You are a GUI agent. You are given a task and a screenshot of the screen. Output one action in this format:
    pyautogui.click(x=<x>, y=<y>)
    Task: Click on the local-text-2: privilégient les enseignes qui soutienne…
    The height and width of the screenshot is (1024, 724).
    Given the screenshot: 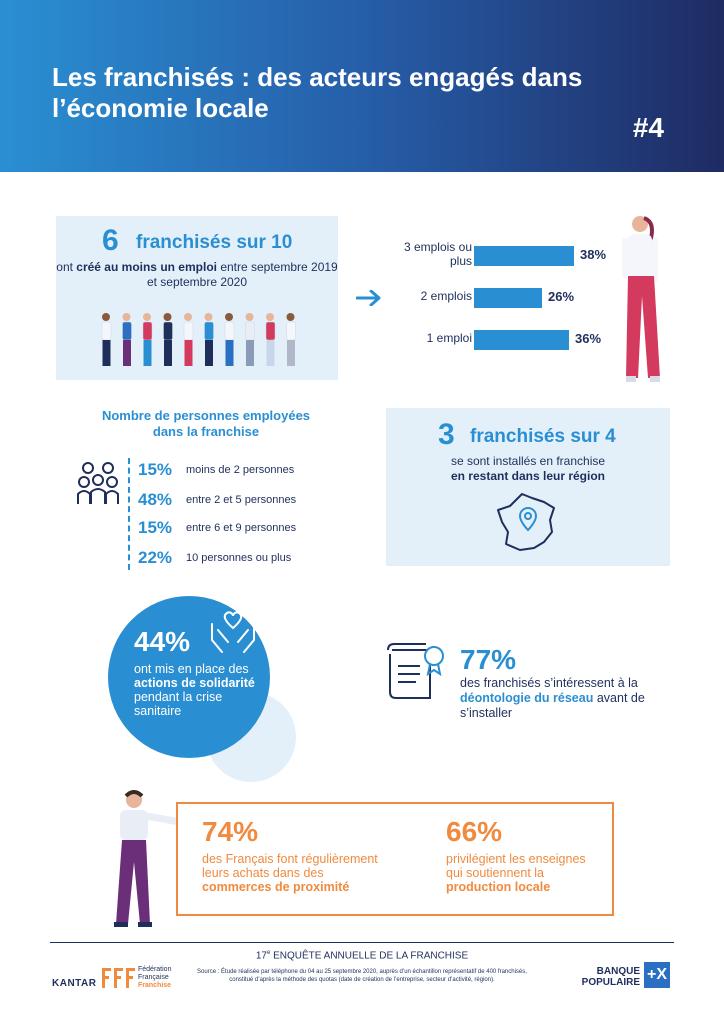 What is the action you would take?
    pyautogui.click(x=516, y=873)
    